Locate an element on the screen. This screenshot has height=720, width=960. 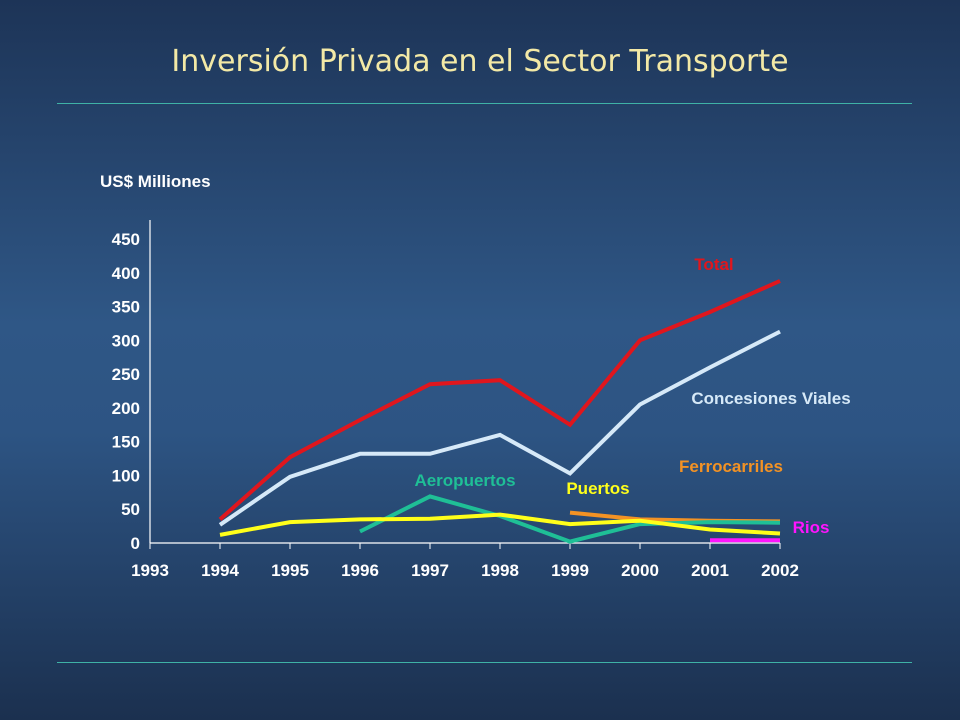
x-tick-label-2002: 2002 is located at coordinates (780, 570).